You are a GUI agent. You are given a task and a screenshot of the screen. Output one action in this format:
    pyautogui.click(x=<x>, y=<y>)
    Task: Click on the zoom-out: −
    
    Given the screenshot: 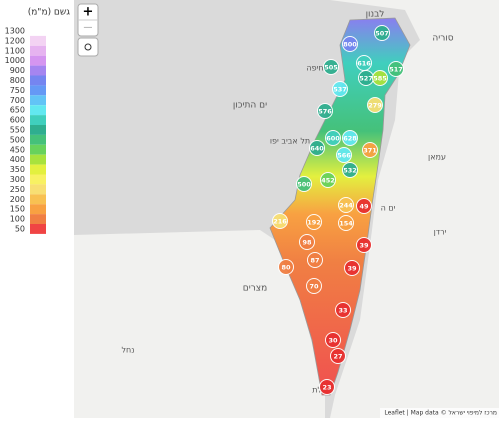 What is the action you would take?
    pyautogui.click(x=88, y=28)
    